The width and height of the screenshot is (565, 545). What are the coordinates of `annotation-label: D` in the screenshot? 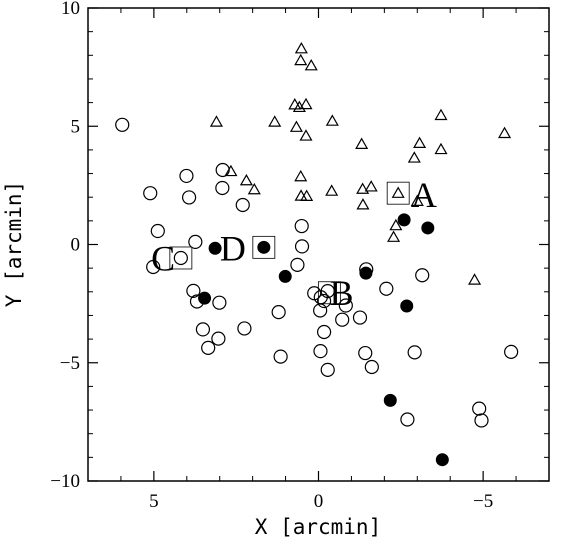 It's located at (233, 249).